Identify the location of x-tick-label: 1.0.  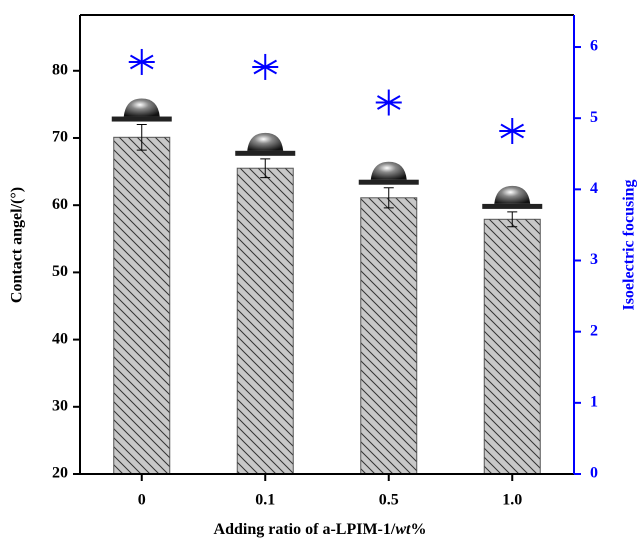
(512, 500).